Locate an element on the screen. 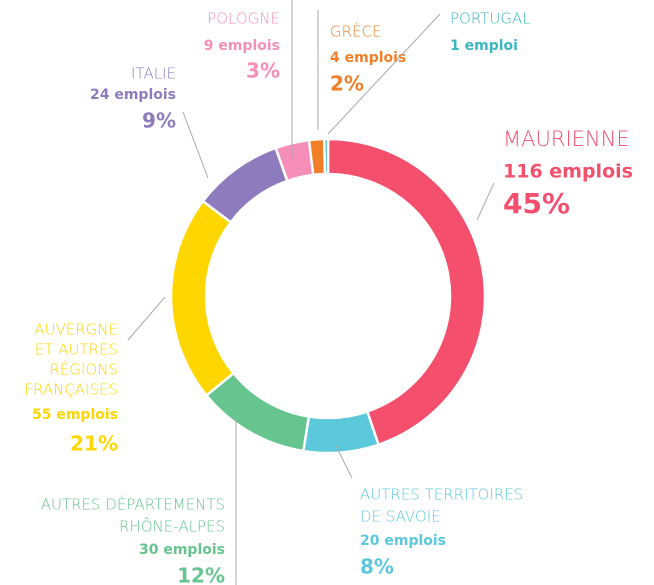 This screenshot has width=654, height=585. segment-label: PORTUGAL 1 emploi is located at coordinates (490, 32).